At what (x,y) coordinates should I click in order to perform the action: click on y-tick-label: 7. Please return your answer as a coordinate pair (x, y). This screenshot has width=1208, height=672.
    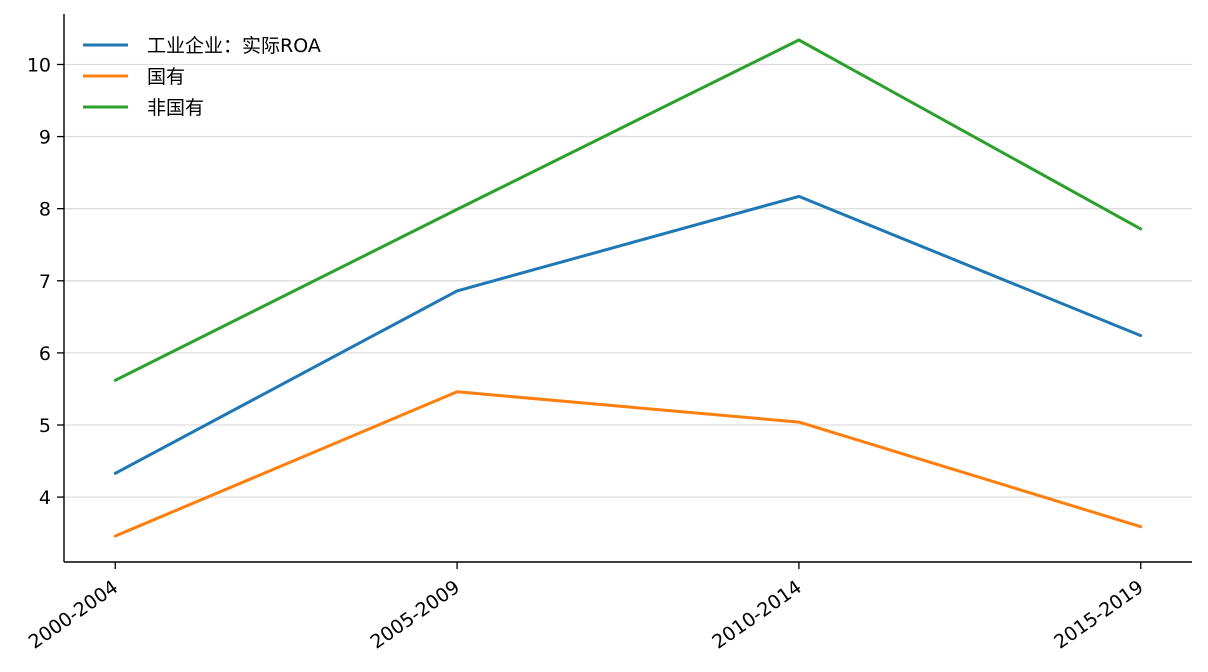
    Looking at the image, I should click on (45, 282).